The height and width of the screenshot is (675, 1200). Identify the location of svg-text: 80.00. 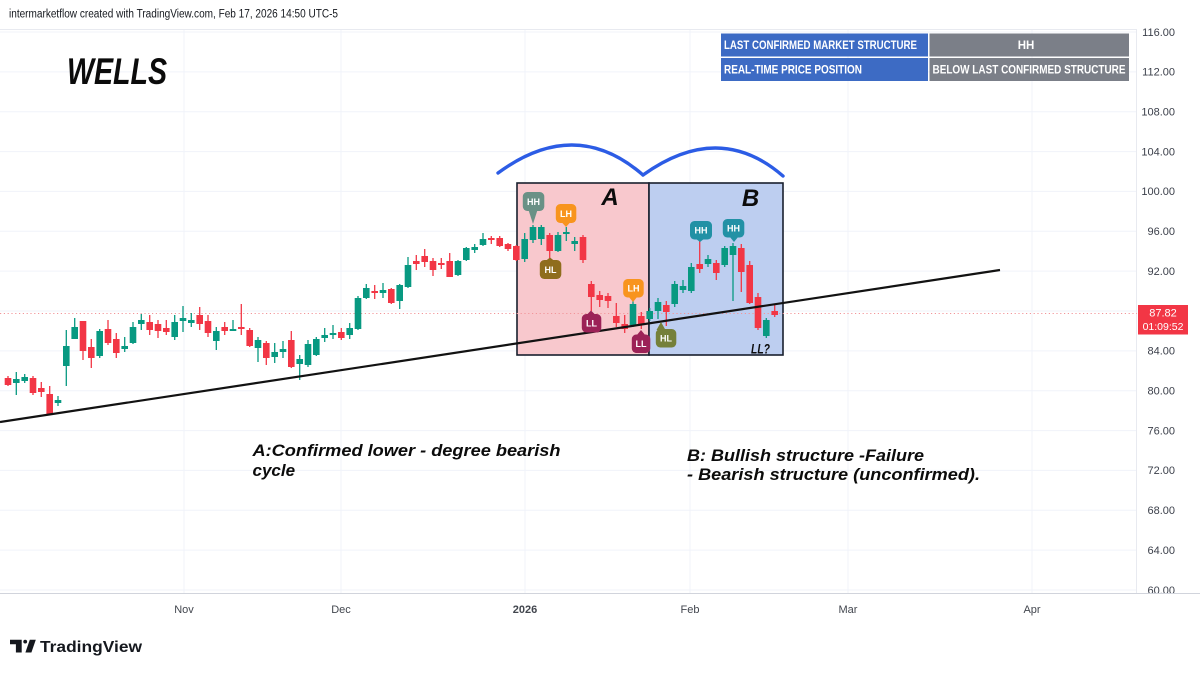
(1161, 392).